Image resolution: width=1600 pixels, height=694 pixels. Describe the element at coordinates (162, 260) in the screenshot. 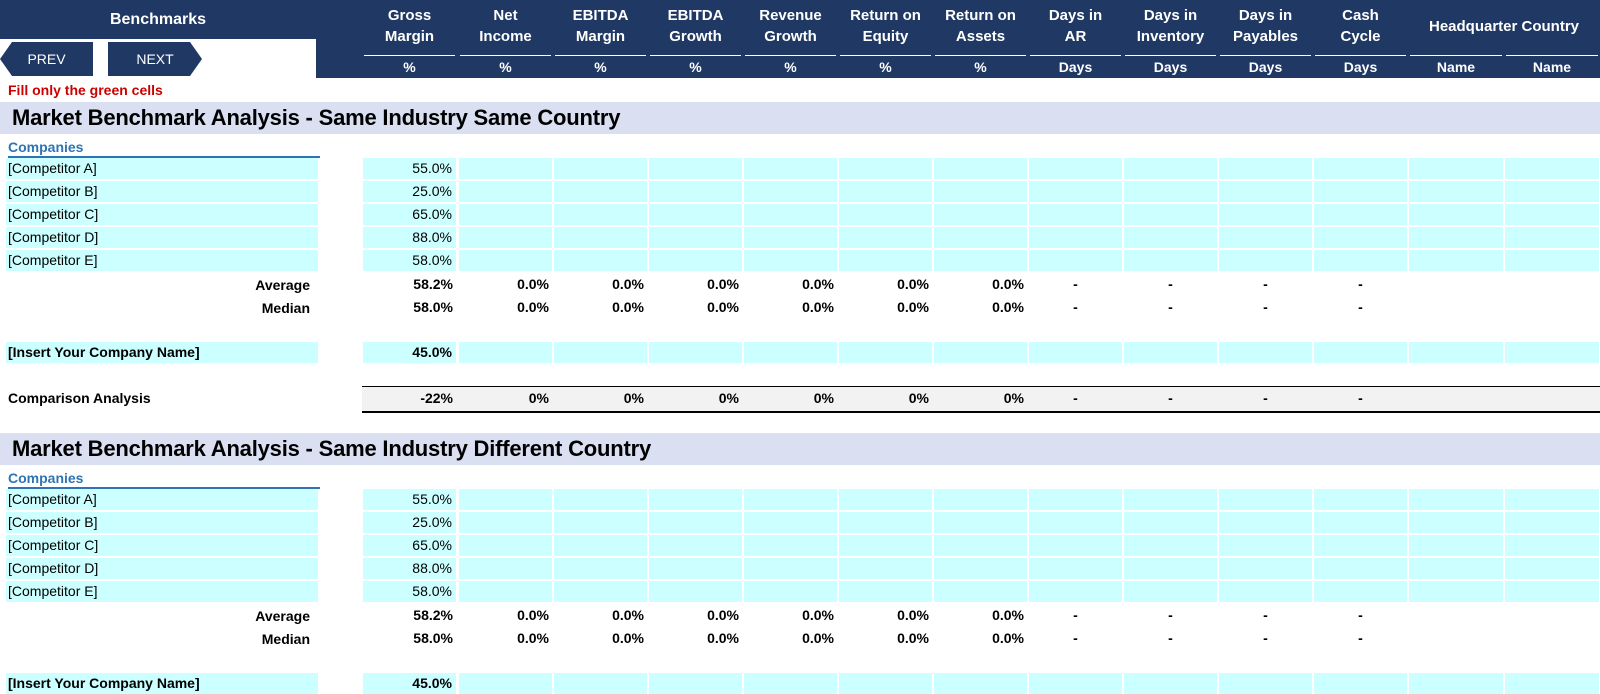

I see `company-name-cell: [Competitor E]` at that location.